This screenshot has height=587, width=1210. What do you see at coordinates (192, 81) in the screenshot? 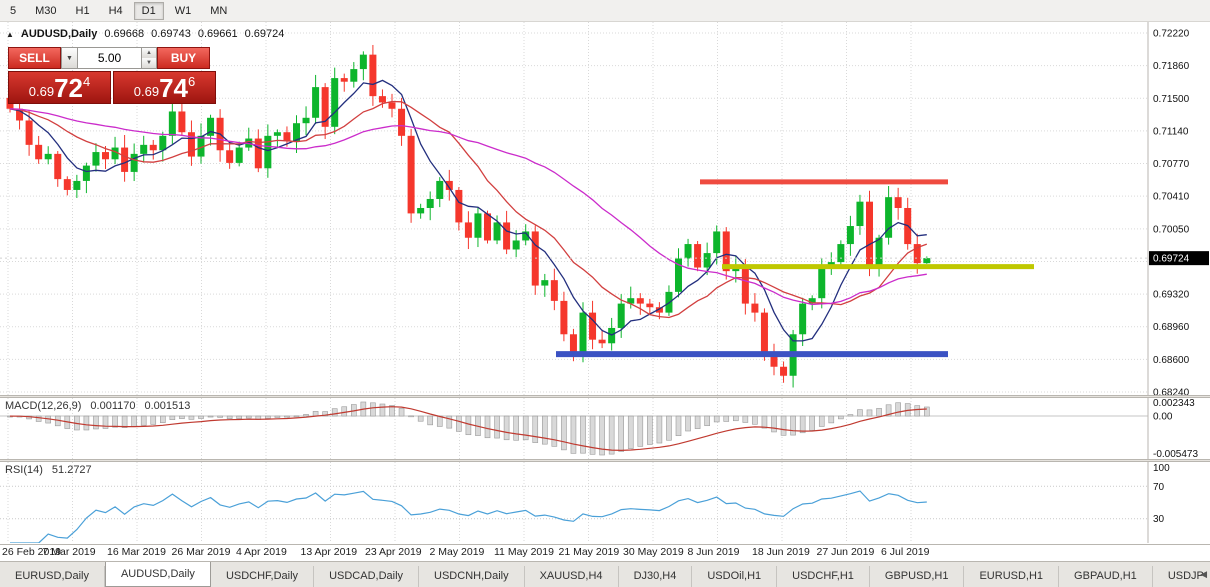
I see `buy-price-pipette: 6` at bounding box center [192, 81].